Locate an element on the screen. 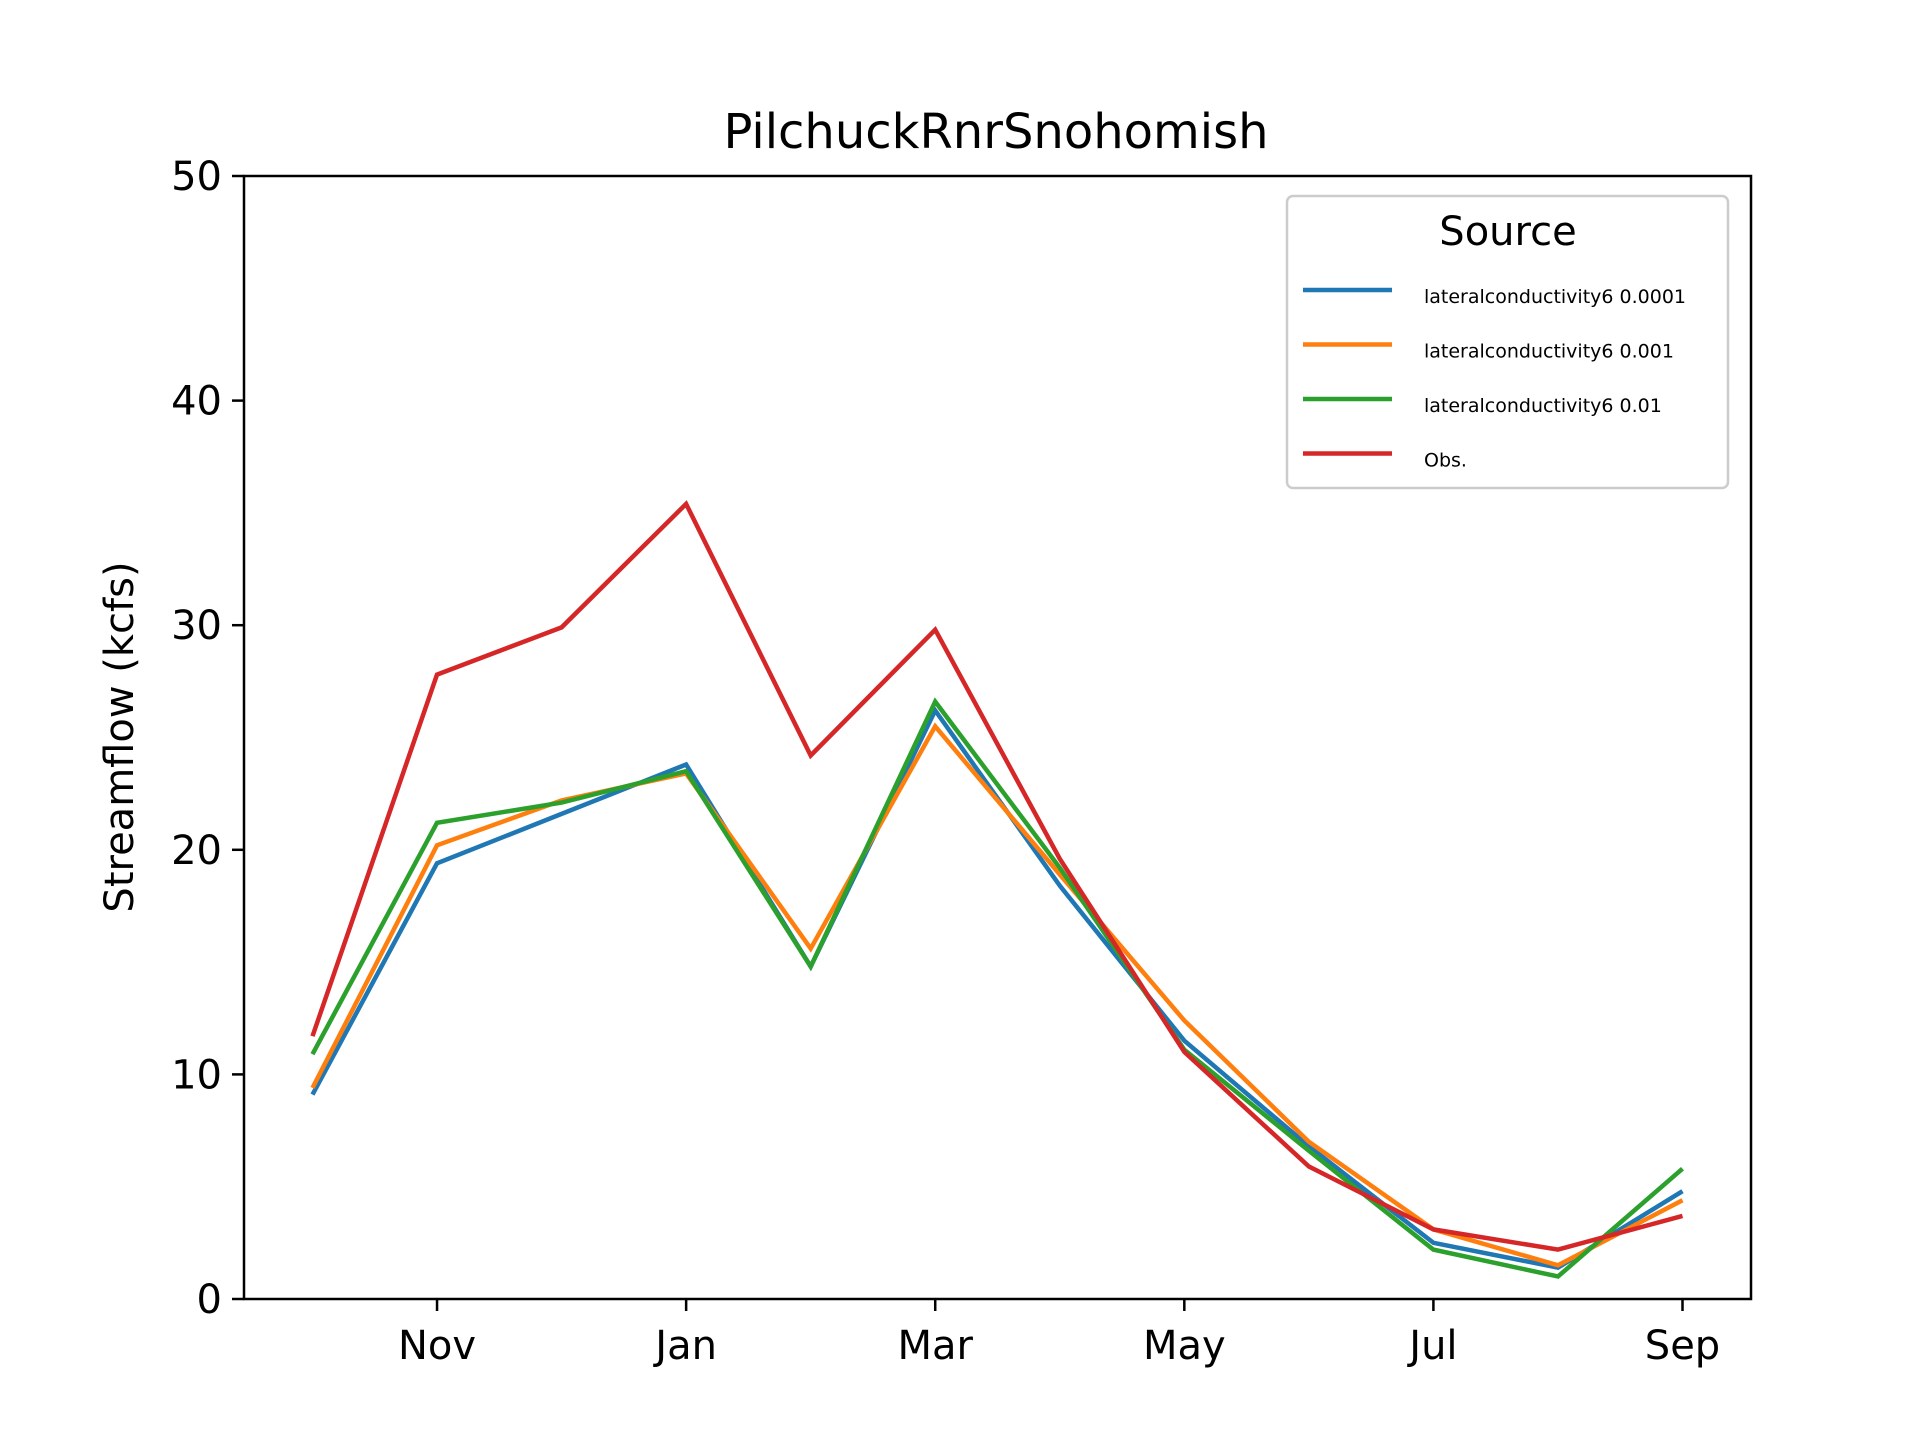 This screenshot has height=1440, width=1920. x-axis: Nov Jan Mar May Jul Sep is located at coordinates (1059, 1334).